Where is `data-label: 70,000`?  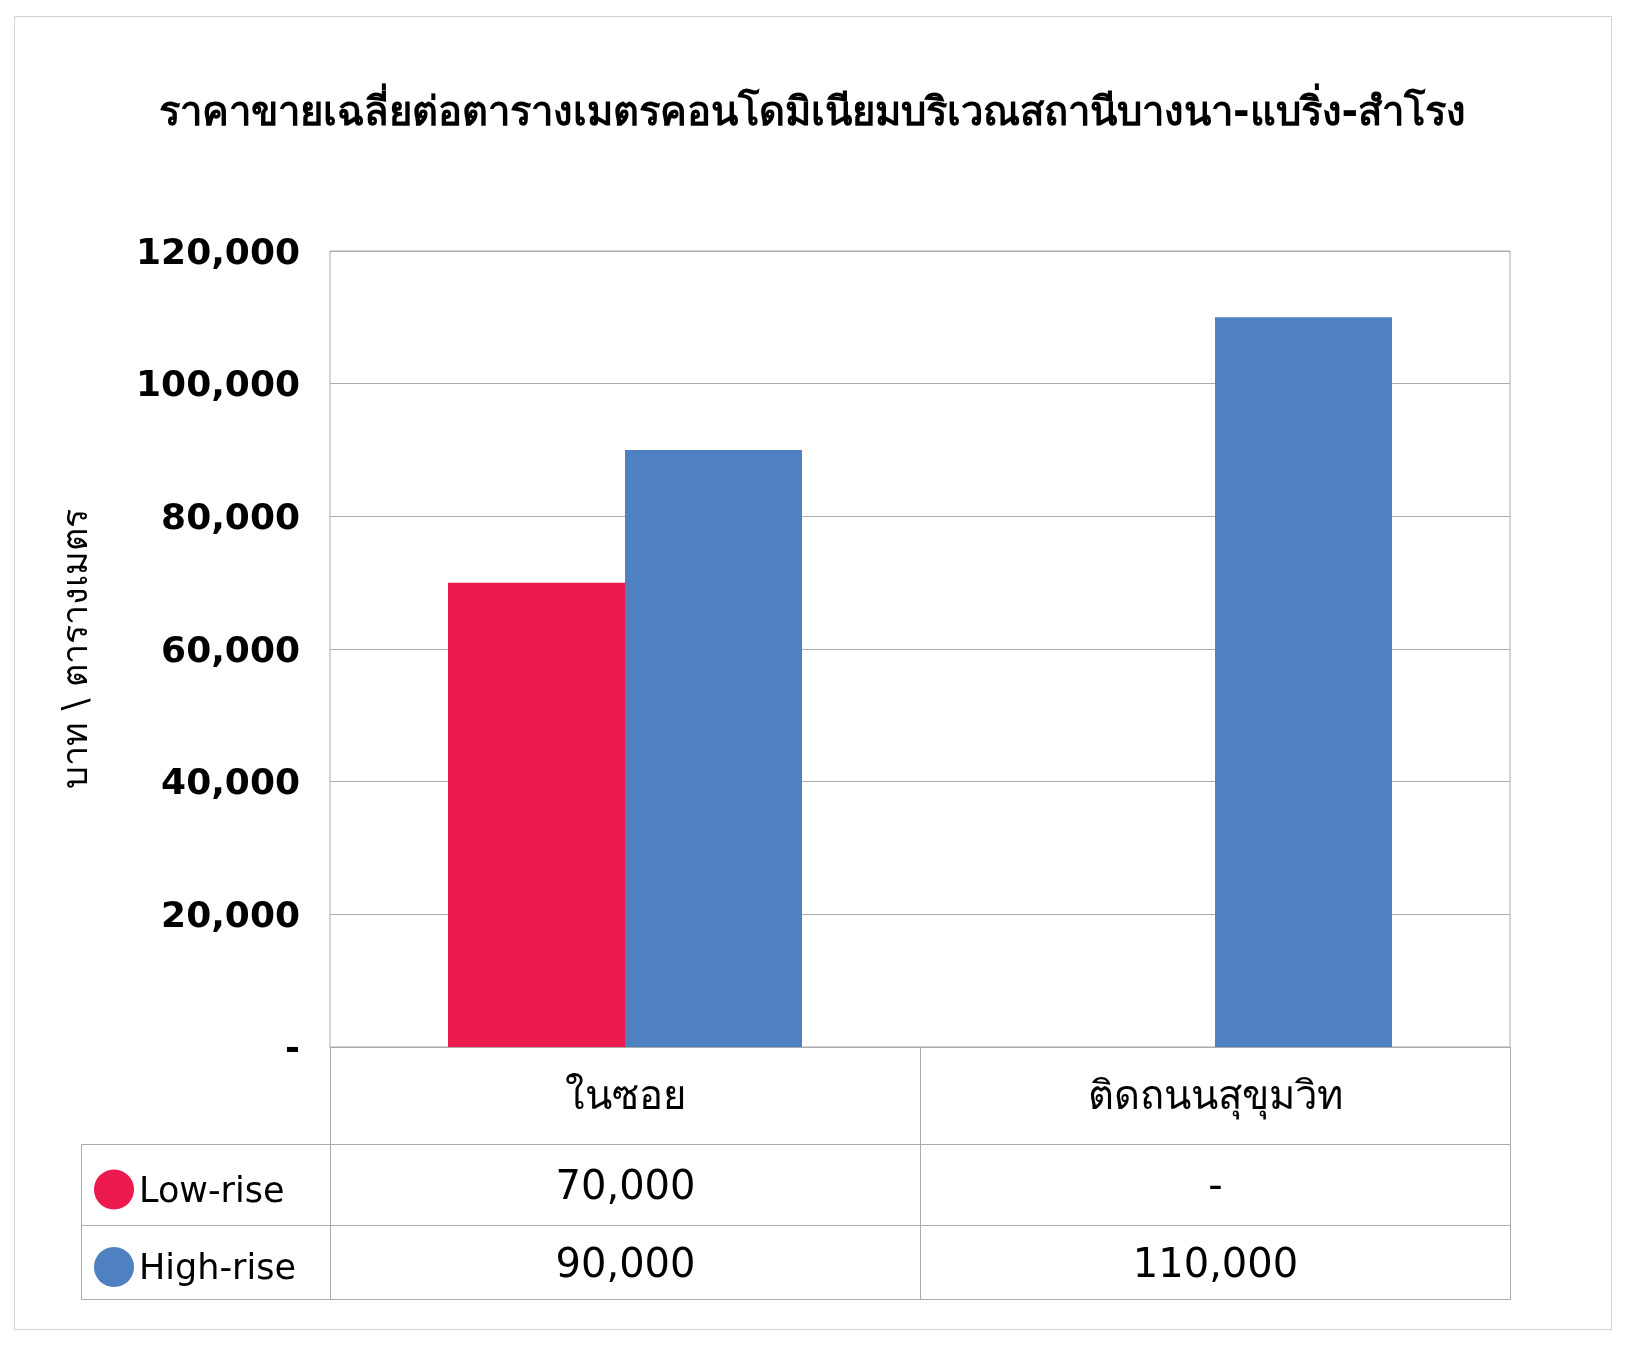 data-label: 70,000 is located at coordinates (625, 1185).